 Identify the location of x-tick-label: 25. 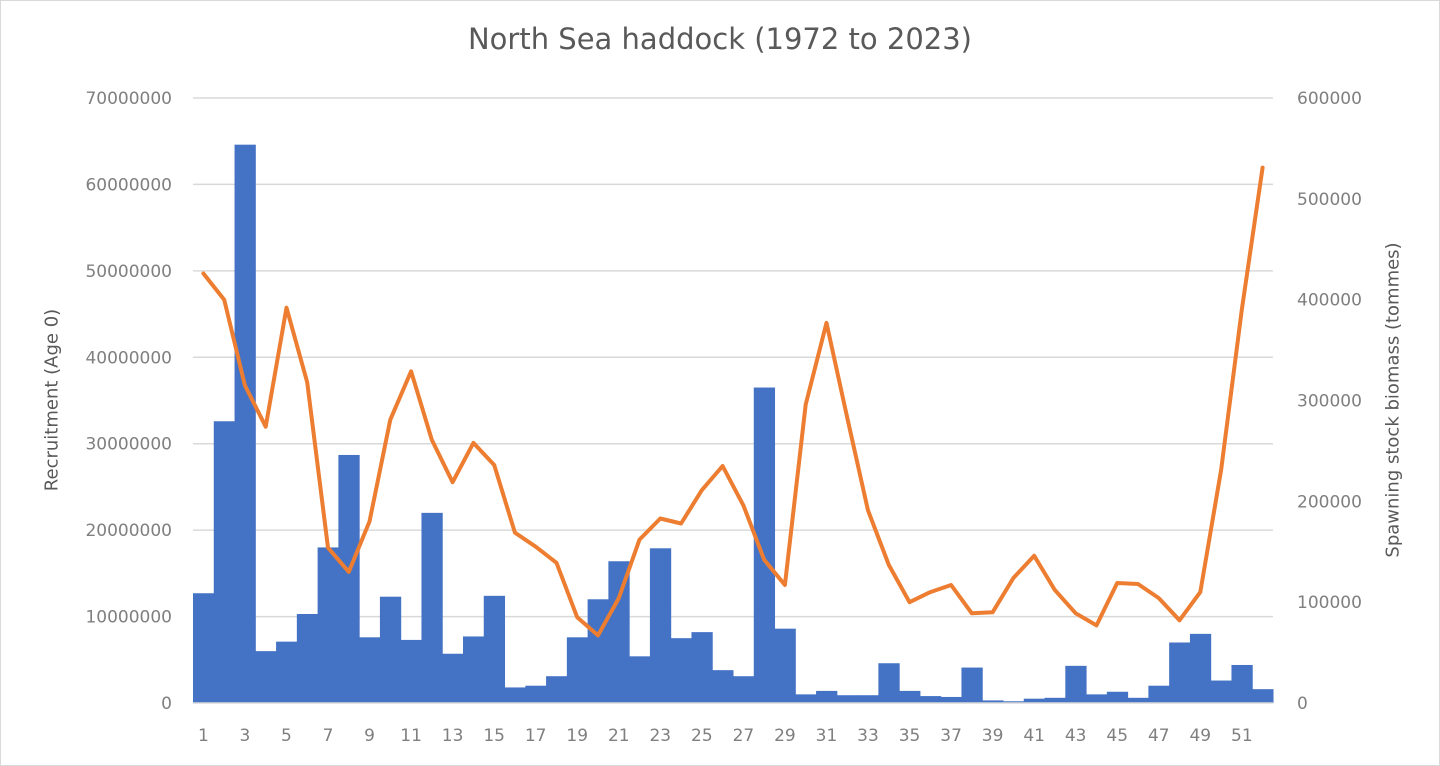
(702, 736).